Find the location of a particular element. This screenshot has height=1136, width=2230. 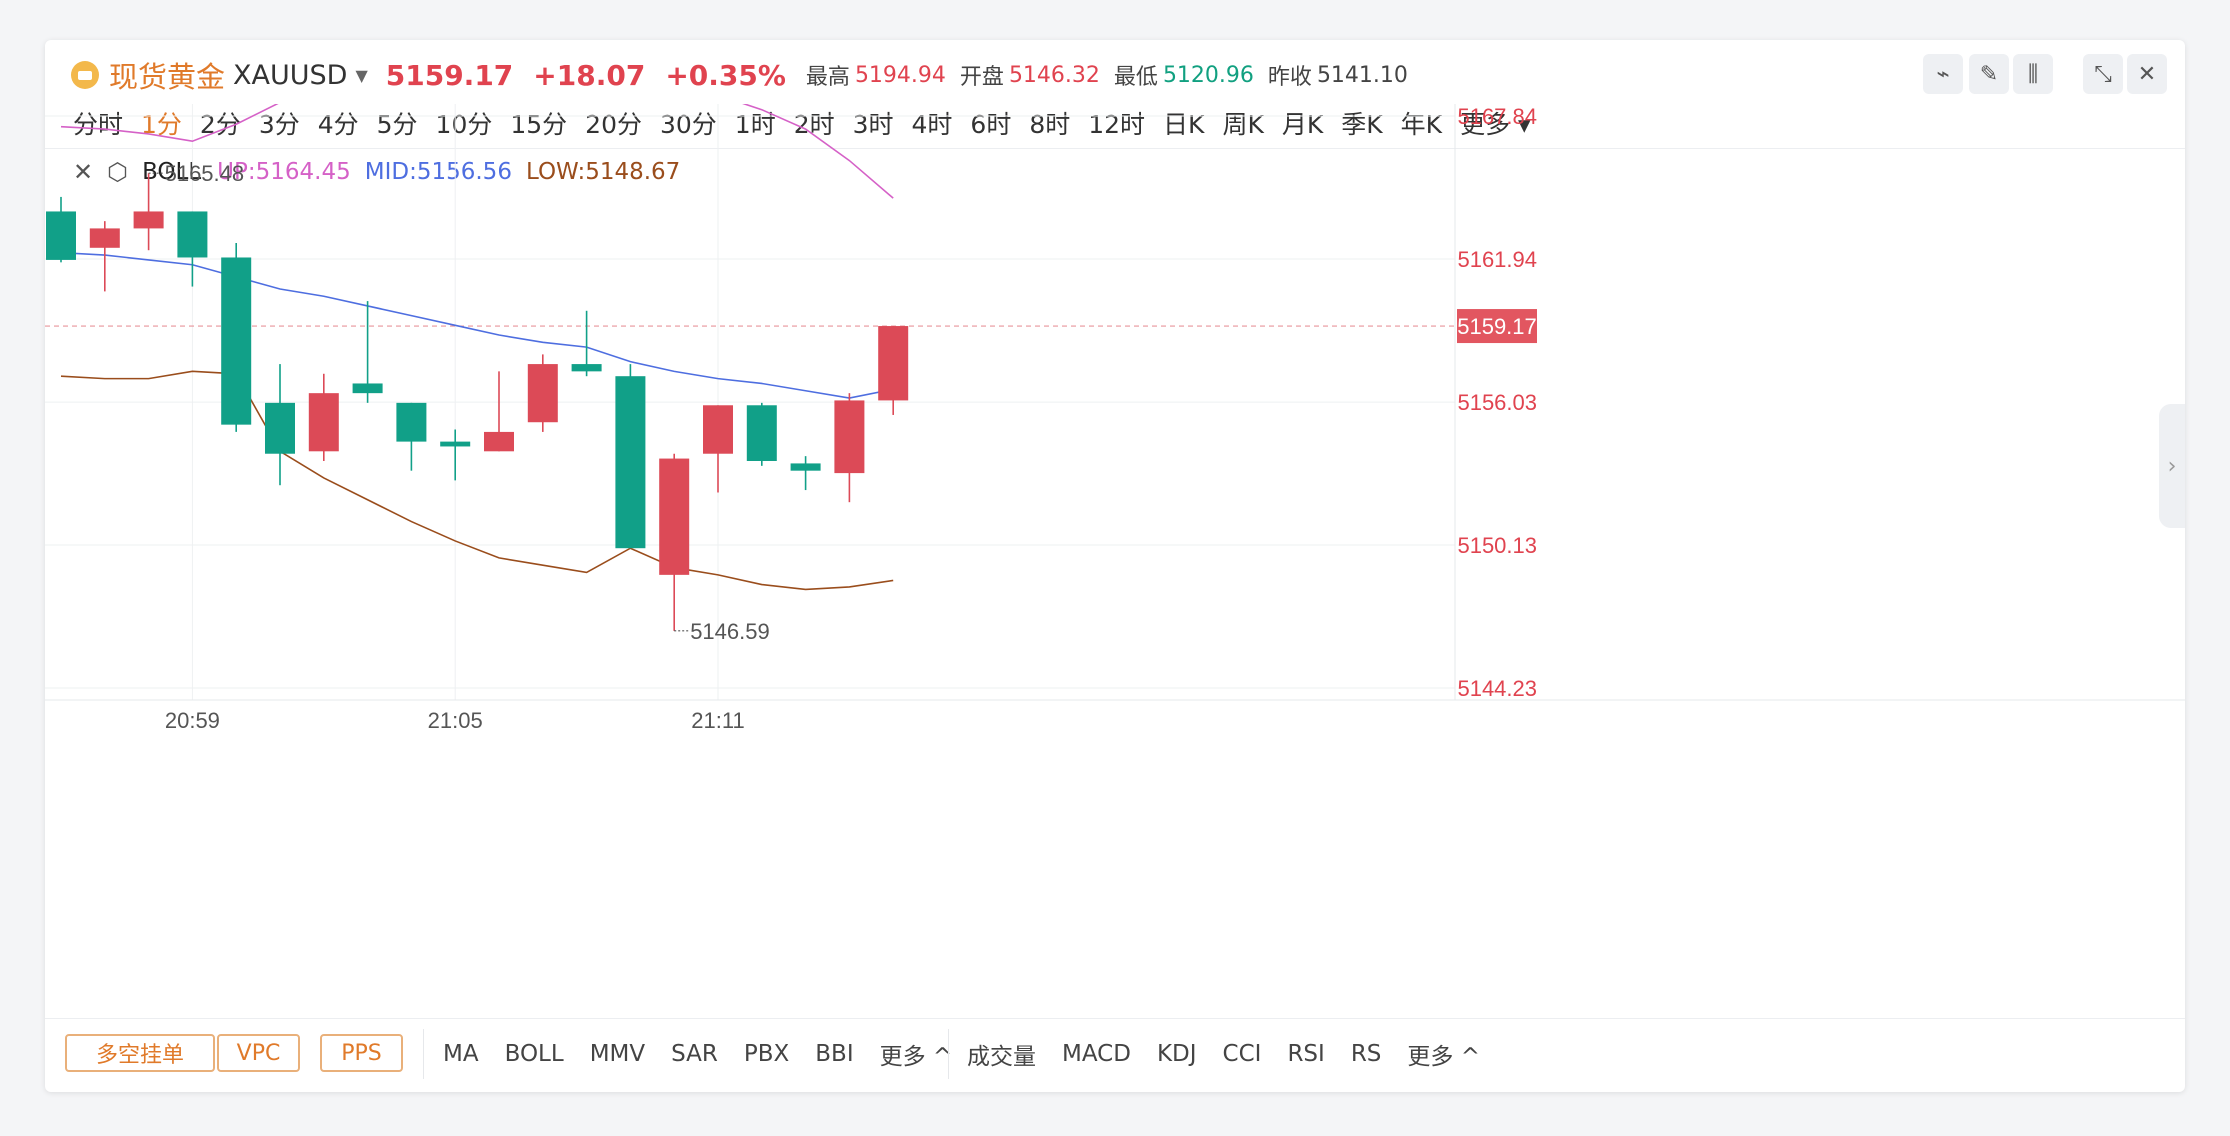

gold-icon is located at coordinates (85, 75).